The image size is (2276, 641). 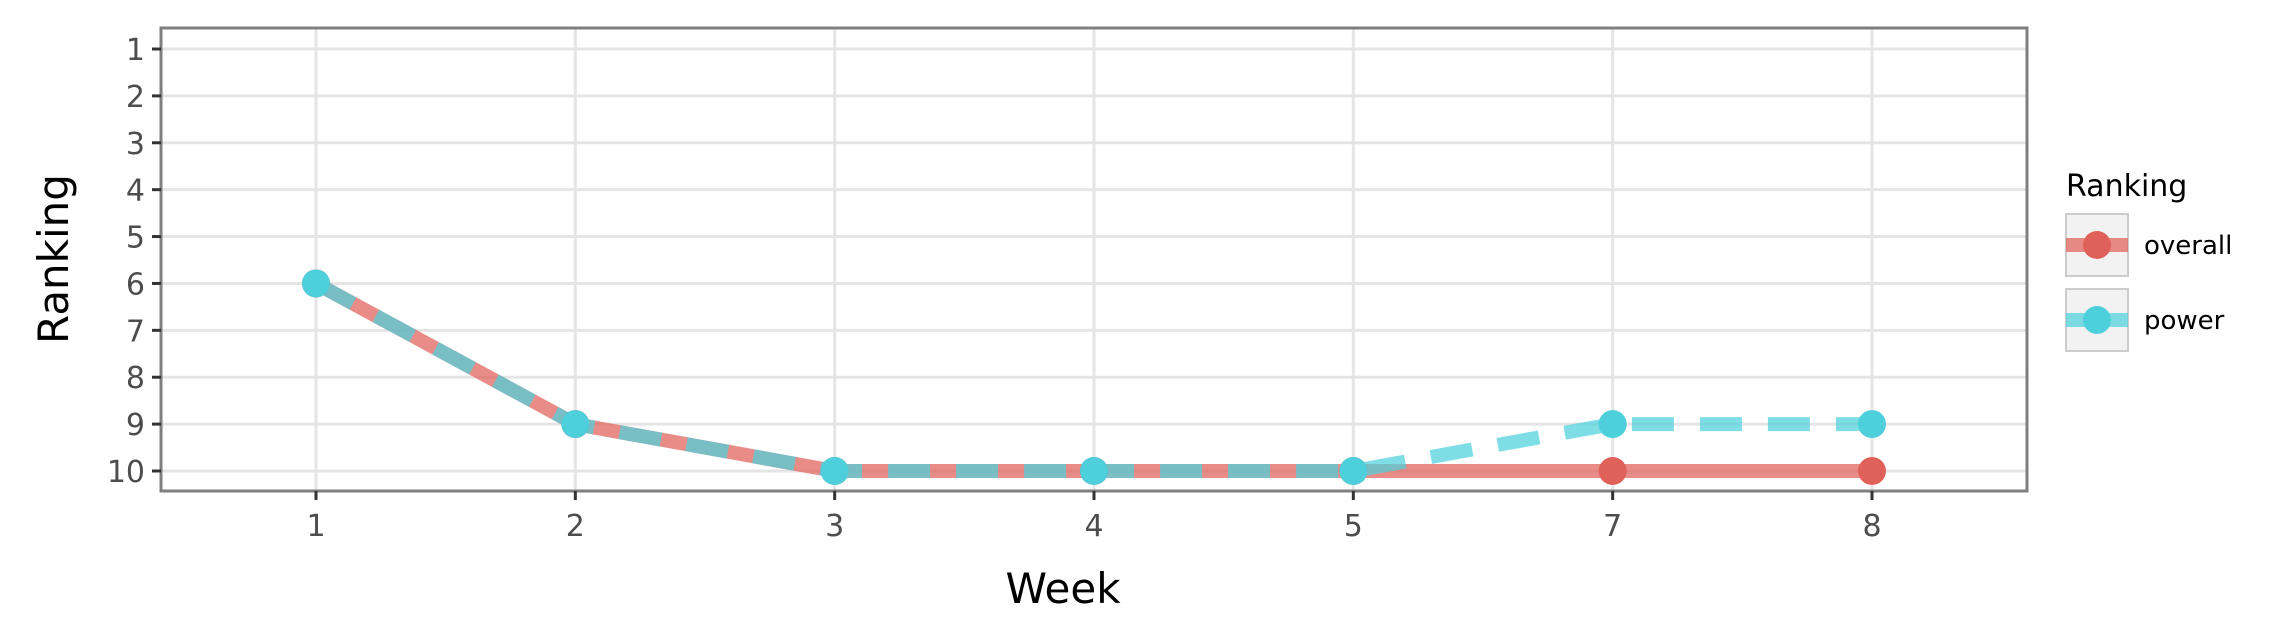 What do you see at coordinates (135, 238) in the screenshot?
I see `y-tick-label: 5` at bounding box center [135, 238].